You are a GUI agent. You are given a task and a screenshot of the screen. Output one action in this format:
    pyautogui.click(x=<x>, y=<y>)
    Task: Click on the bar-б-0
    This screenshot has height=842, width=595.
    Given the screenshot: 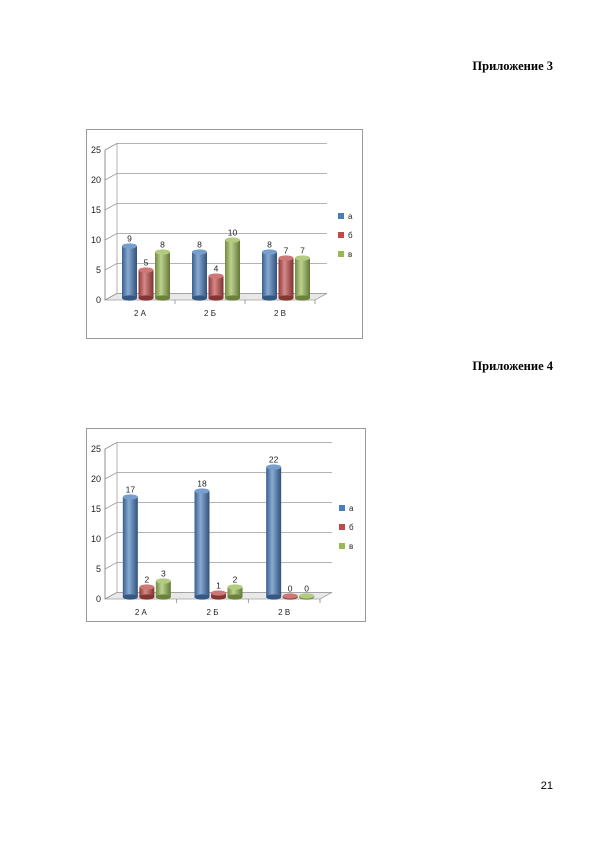 What is the action you would take?
    pyautogui.click(x=146, y=284)
    